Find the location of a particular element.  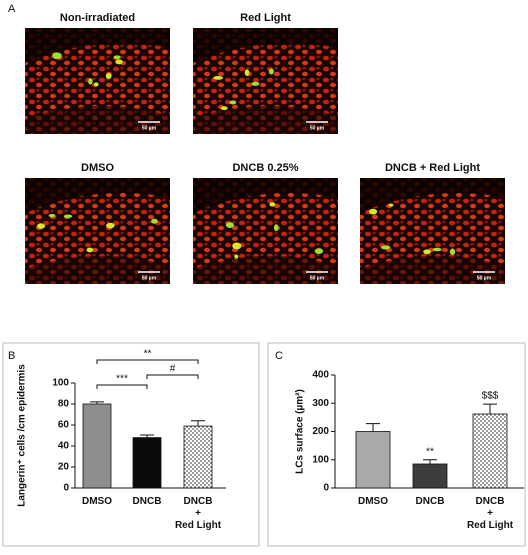

image-title: DMSO is located at coordinates (97, 168).